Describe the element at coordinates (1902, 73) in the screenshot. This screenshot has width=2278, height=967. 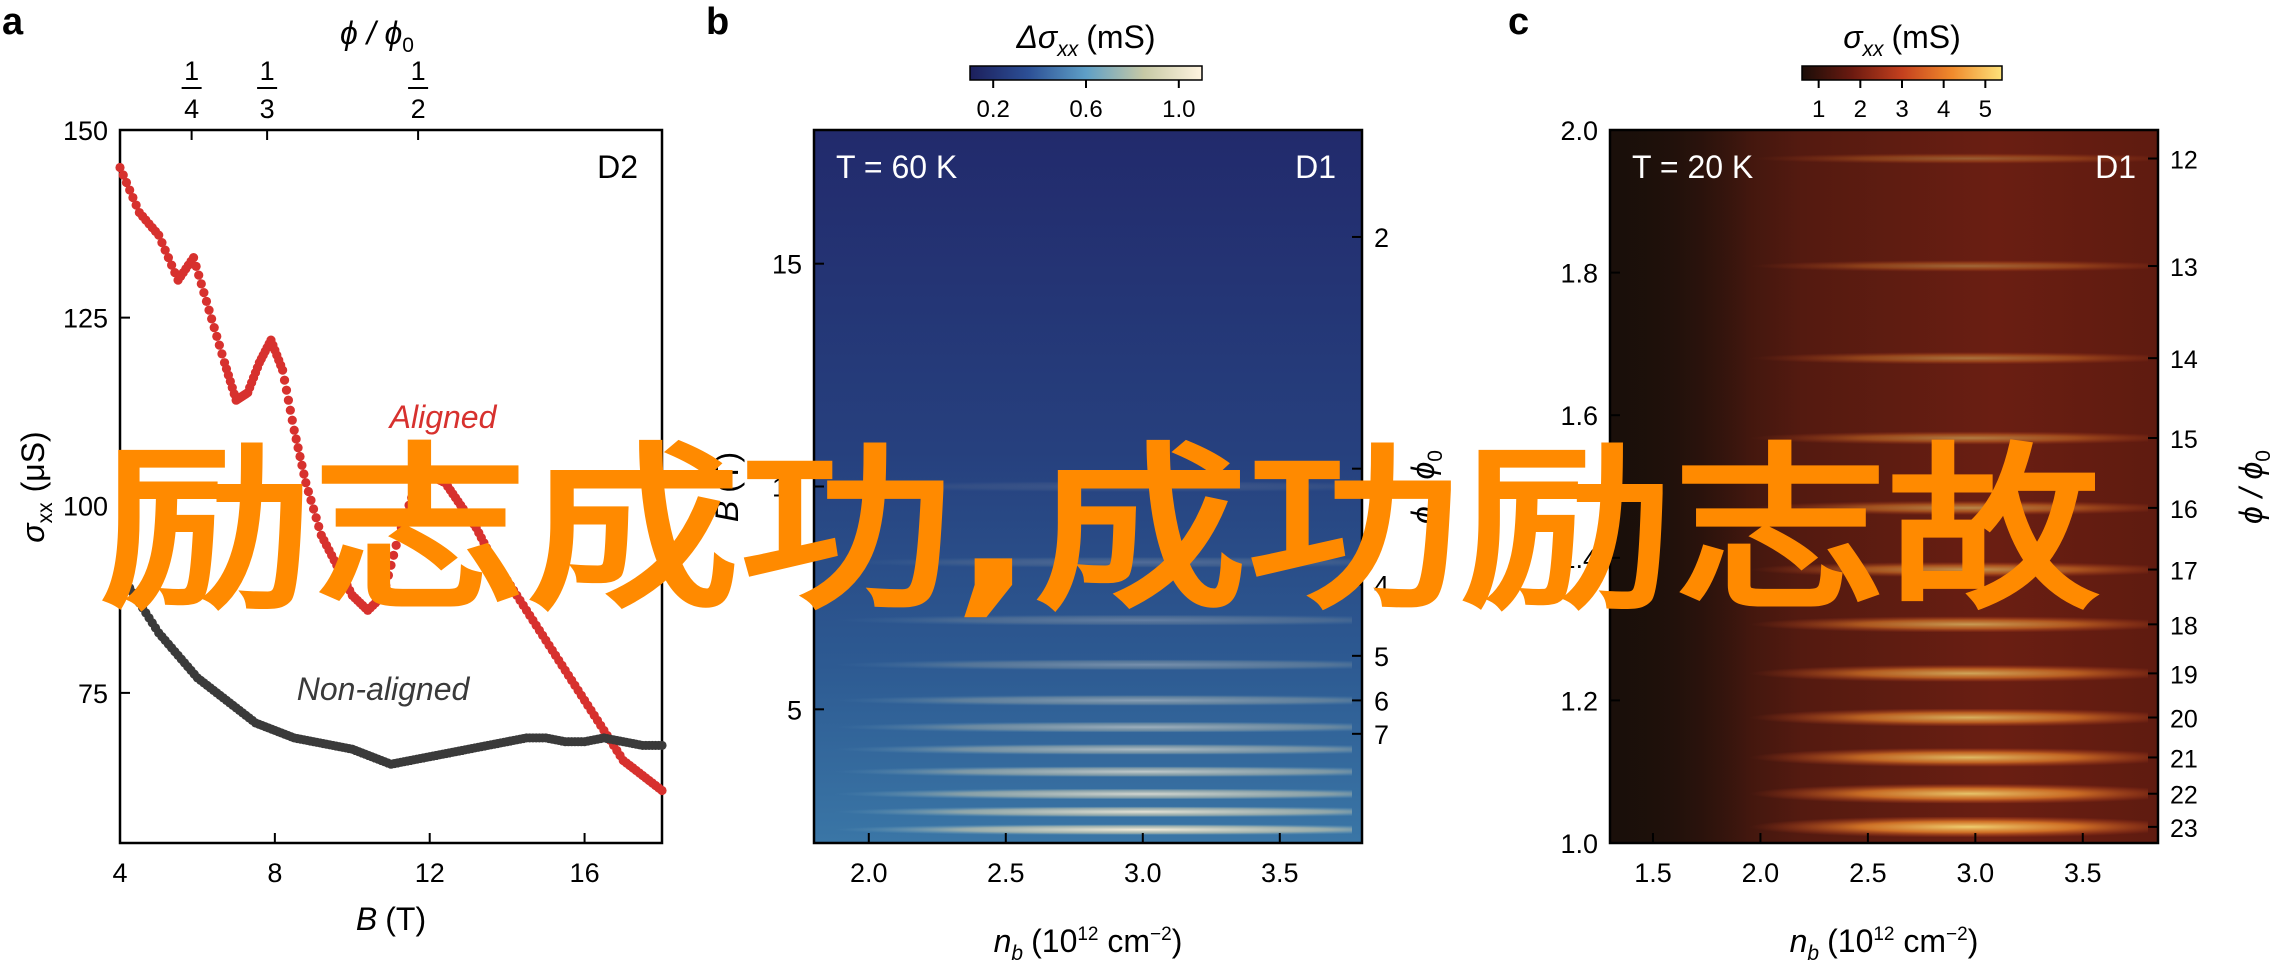
I see `panel-c-colorbar` at that location.